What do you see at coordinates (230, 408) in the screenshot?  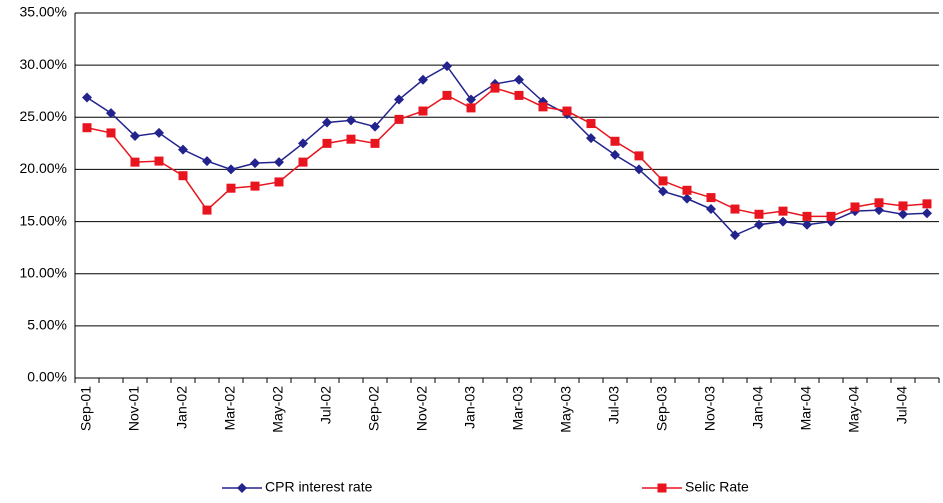 I see `x-tick-label: Mar-02` at bounding box center [230, 408].